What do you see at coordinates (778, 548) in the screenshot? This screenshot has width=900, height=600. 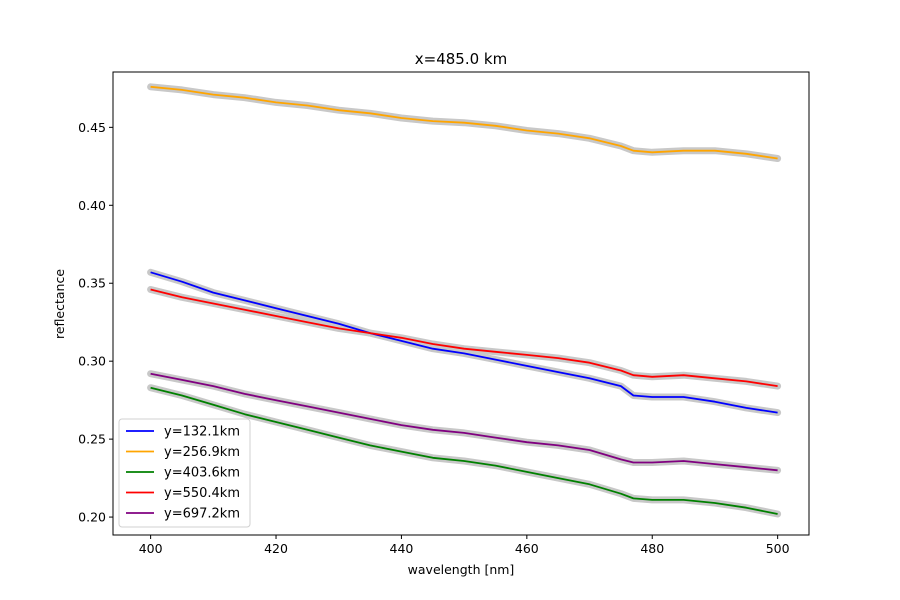 I see `x-tick-label: 500` at bounding box center [778, 548].